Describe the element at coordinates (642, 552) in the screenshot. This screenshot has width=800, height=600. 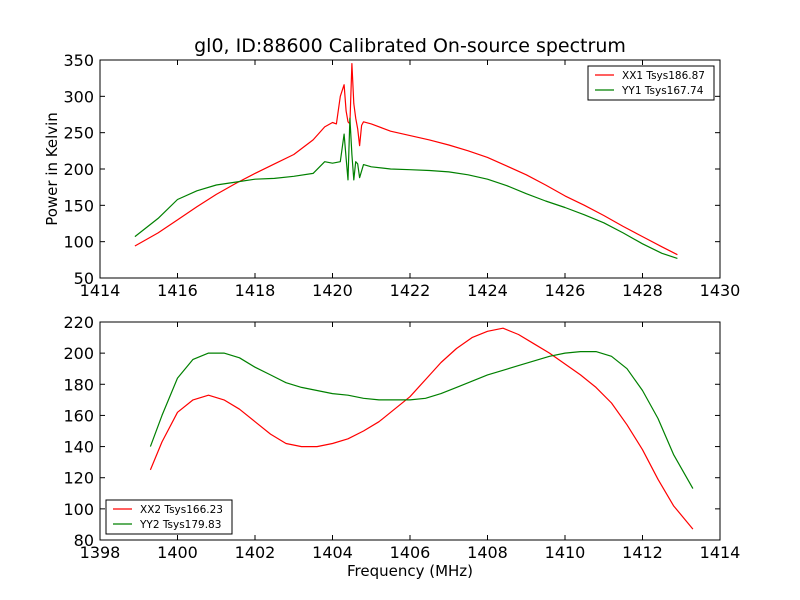
I see `x-tick-label: 1412` at that location.